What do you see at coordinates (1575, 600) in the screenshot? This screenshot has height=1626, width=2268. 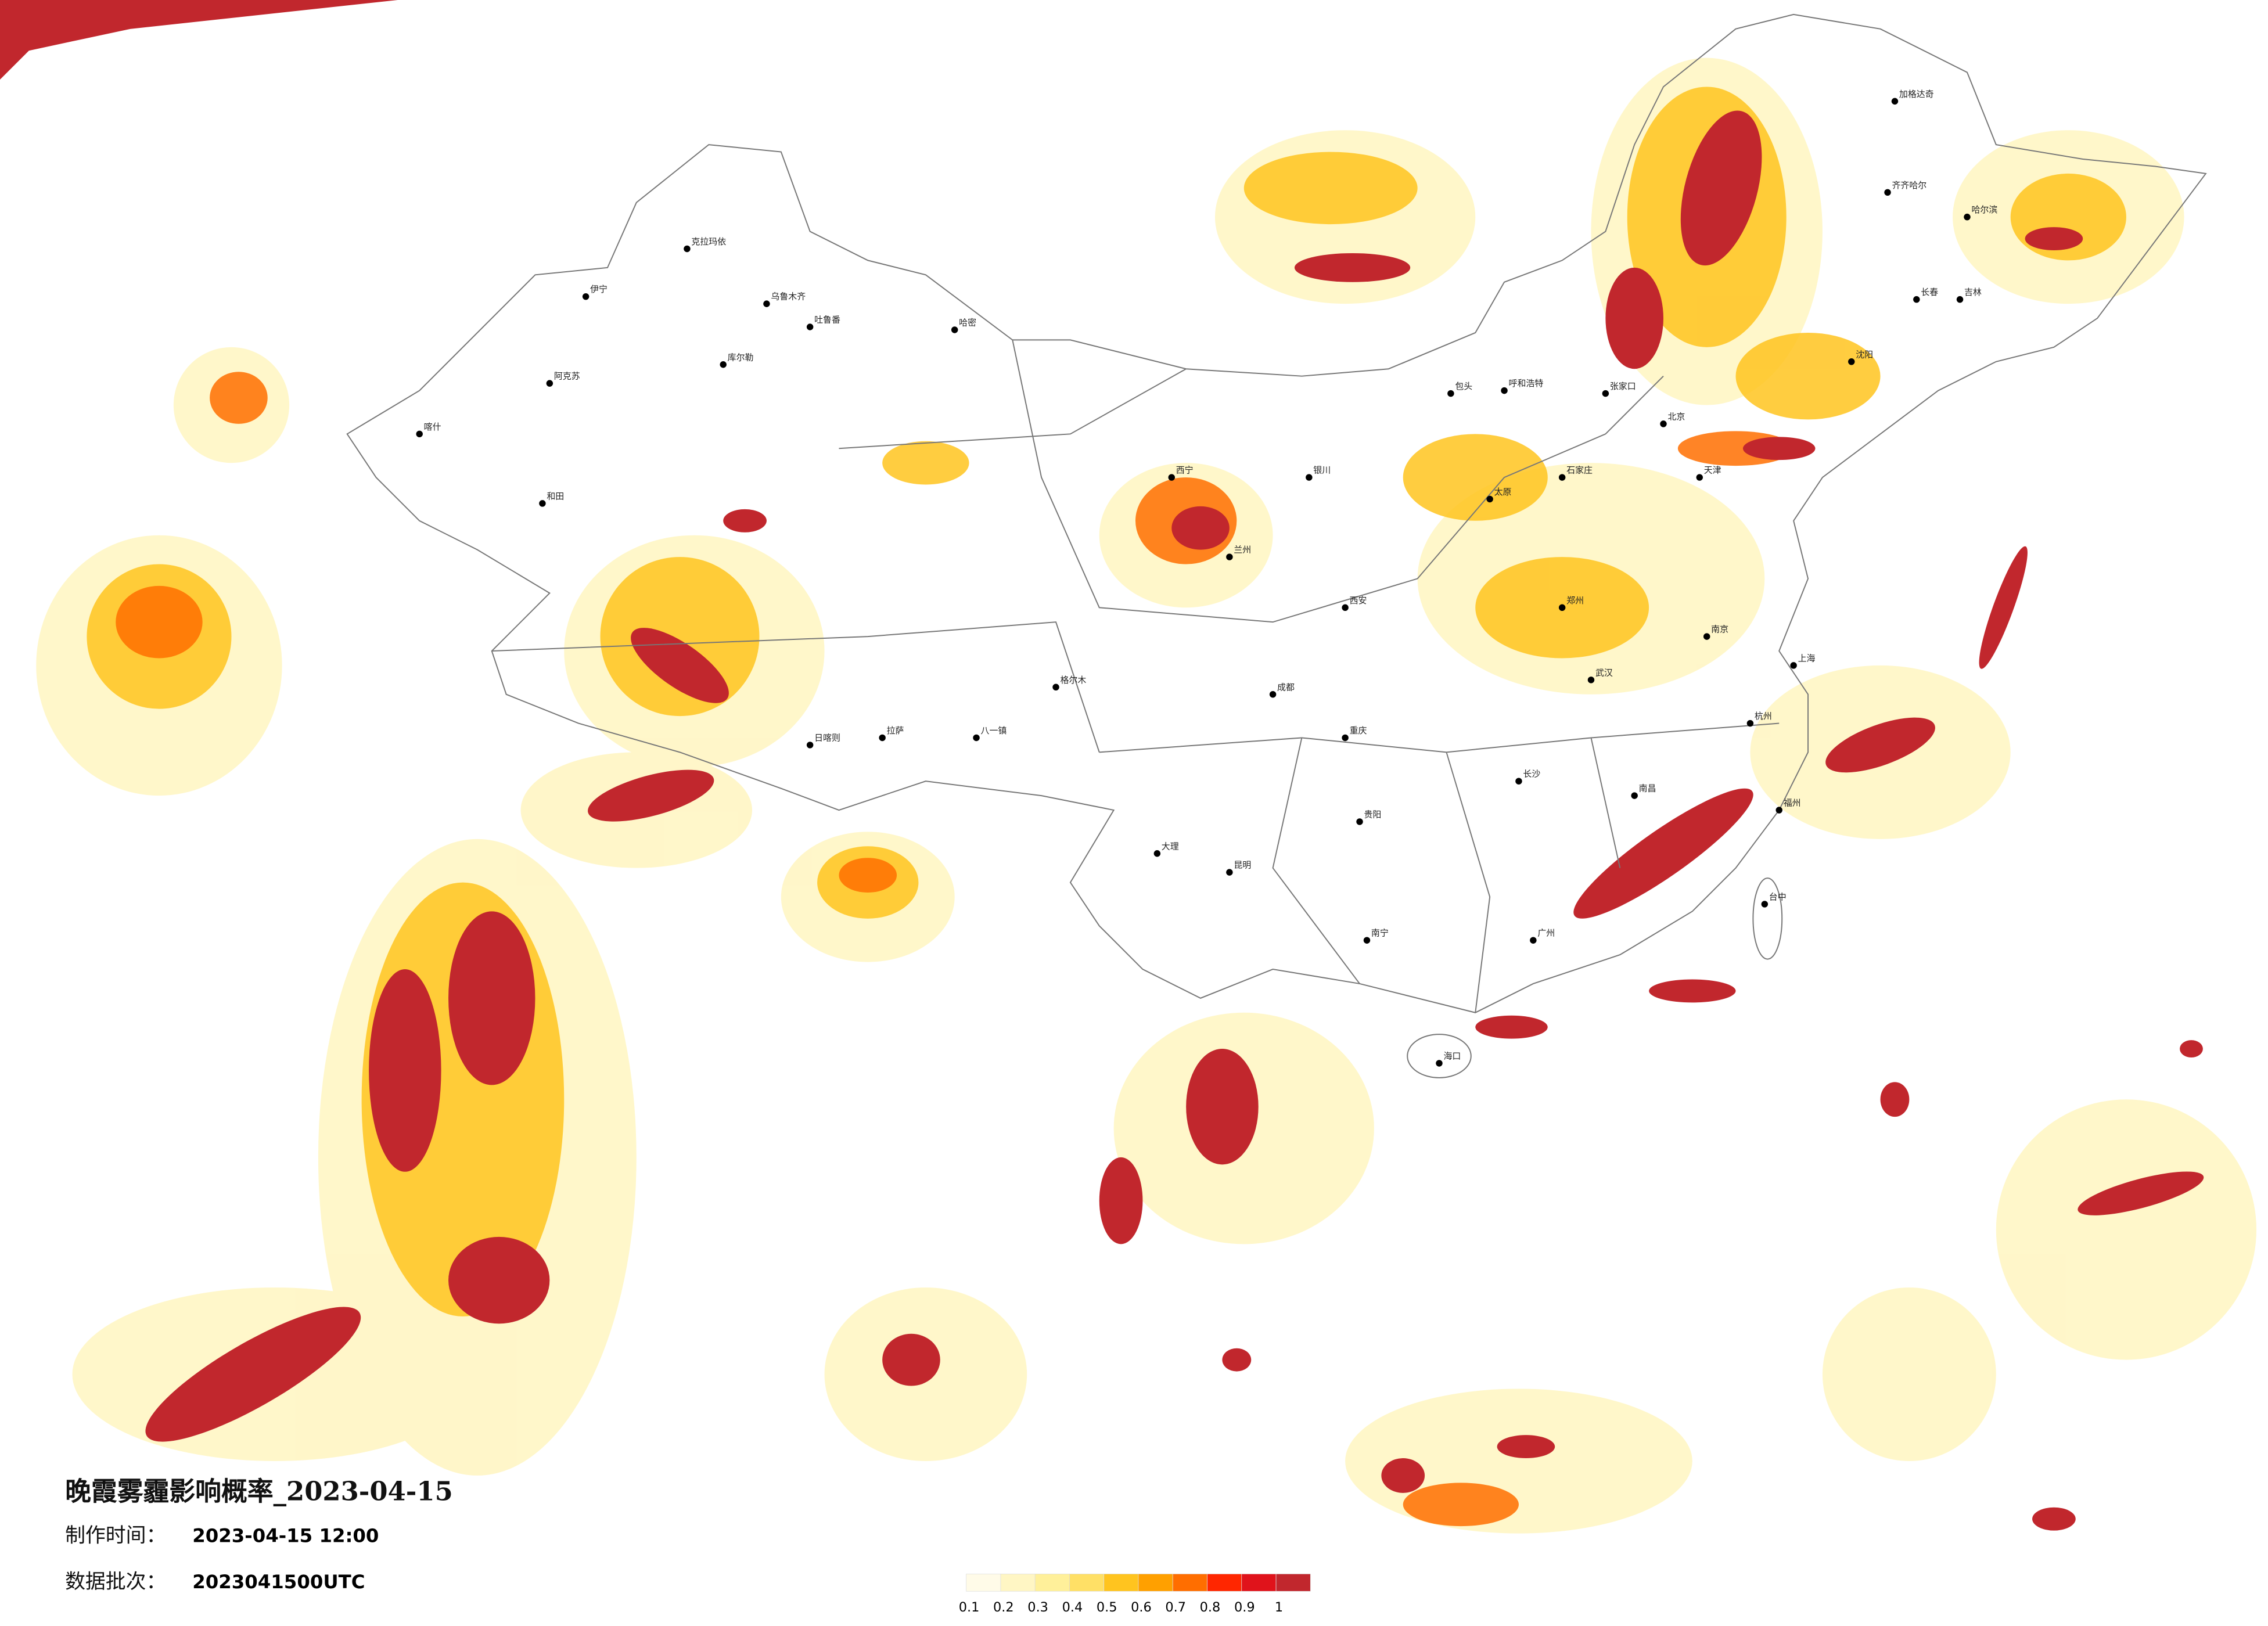 I see `city-label: 郑州` at bounding box center [1575, 600].